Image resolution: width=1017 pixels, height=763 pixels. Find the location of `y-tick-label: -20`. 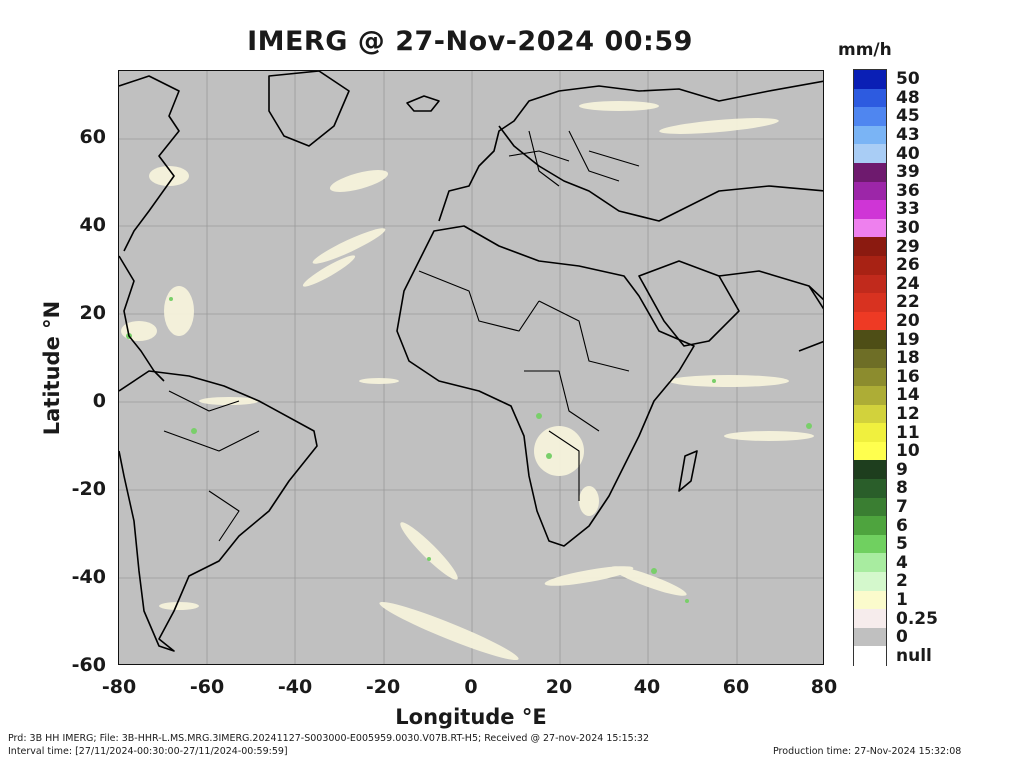

y-tick-label: -20 is located at coordinates (88, 489).